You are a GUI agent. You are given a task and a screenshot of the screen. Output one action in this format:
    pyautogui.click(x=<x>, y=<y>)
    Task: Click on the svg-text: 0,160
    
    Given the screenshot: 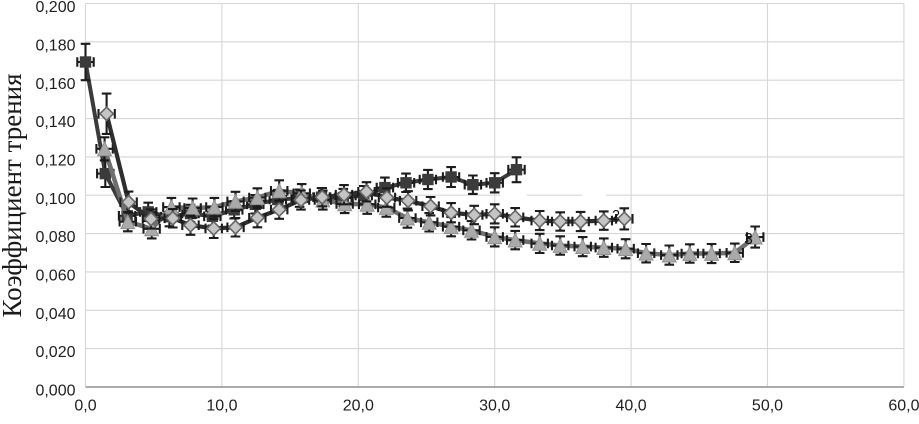 What is the action you would take?
    pyautogui.click(x=55, y=84)
    